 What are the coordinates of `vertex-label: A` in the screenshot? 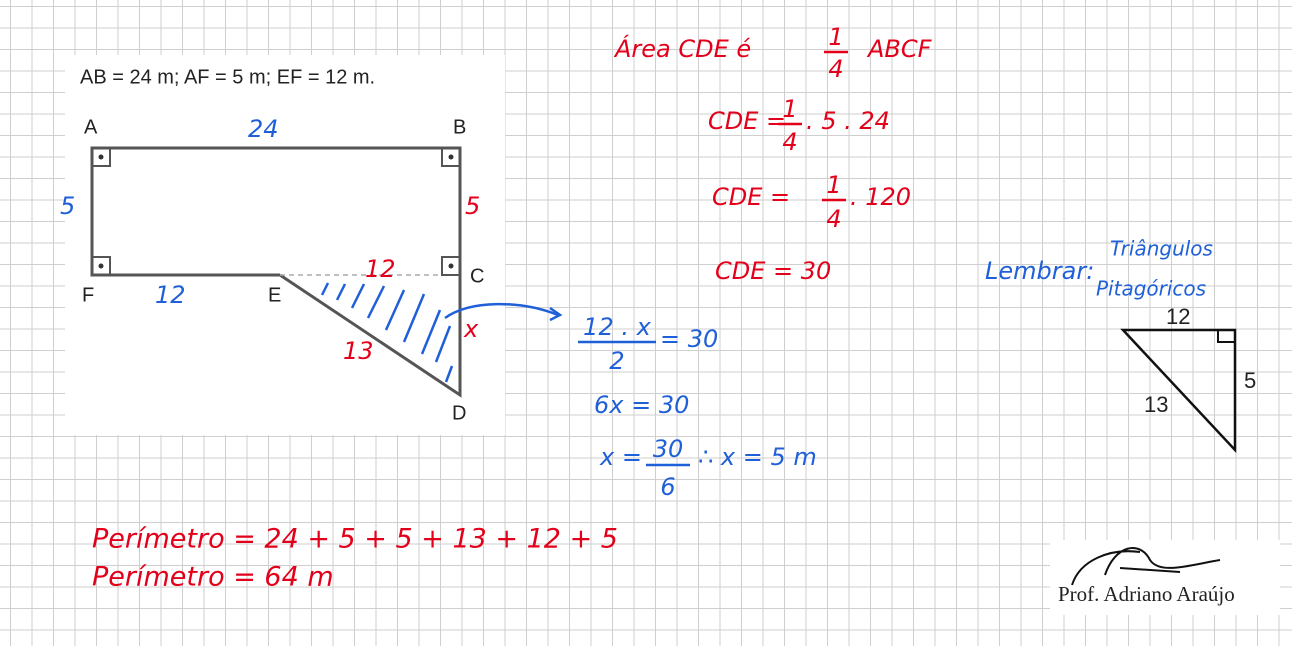 It's located at (91, 127).